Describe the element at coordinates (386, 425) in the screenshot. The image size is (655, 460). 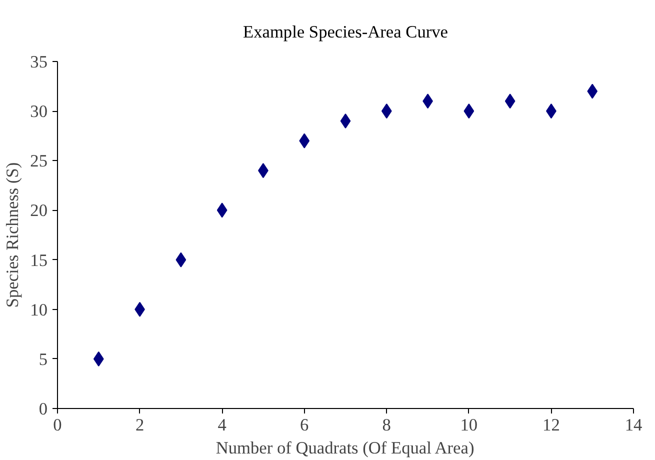
I see `x-tick-label: 8` at that location.